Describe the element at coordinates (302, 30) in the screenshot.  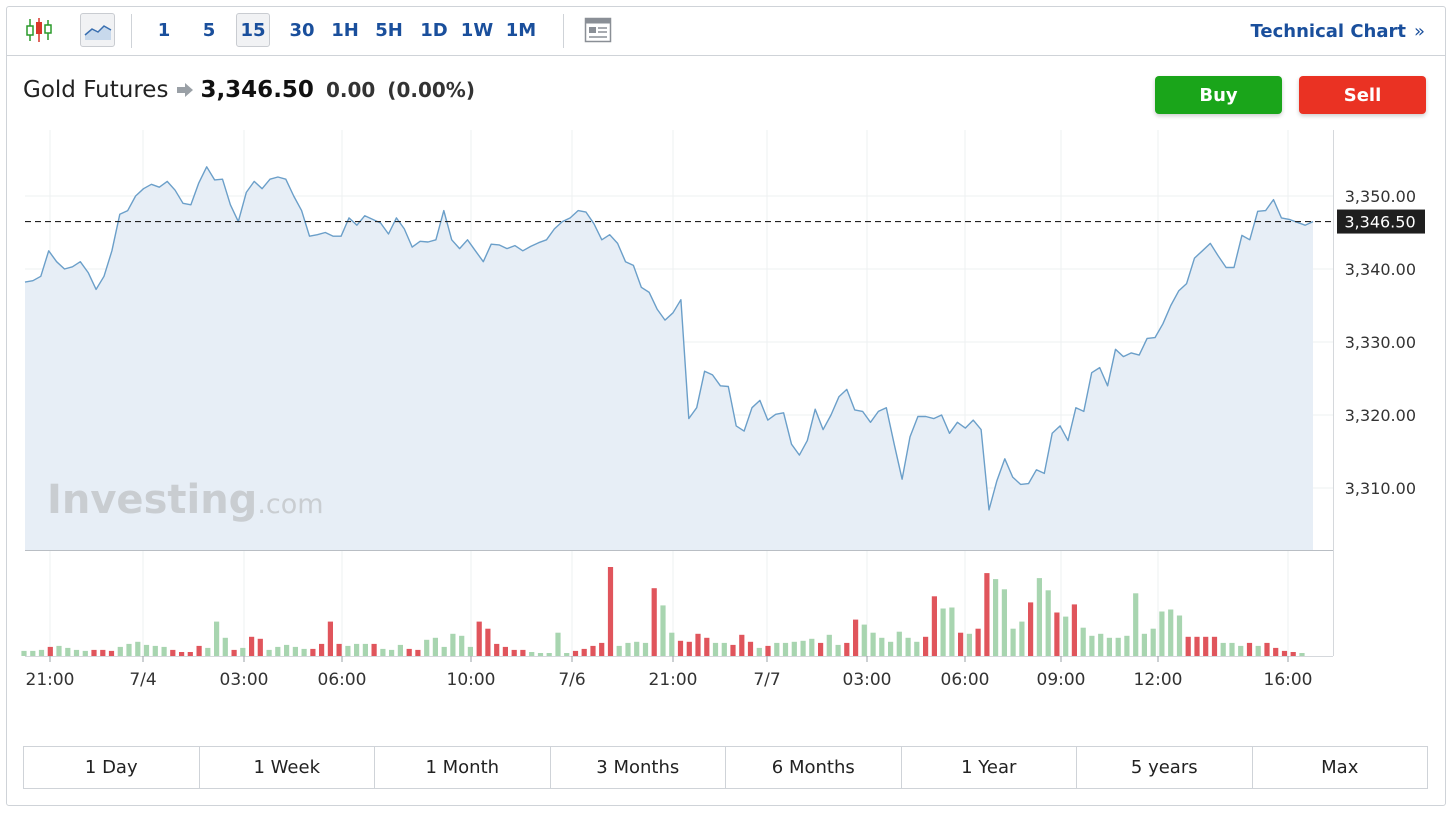
I see `interval-30: 30` at that location.